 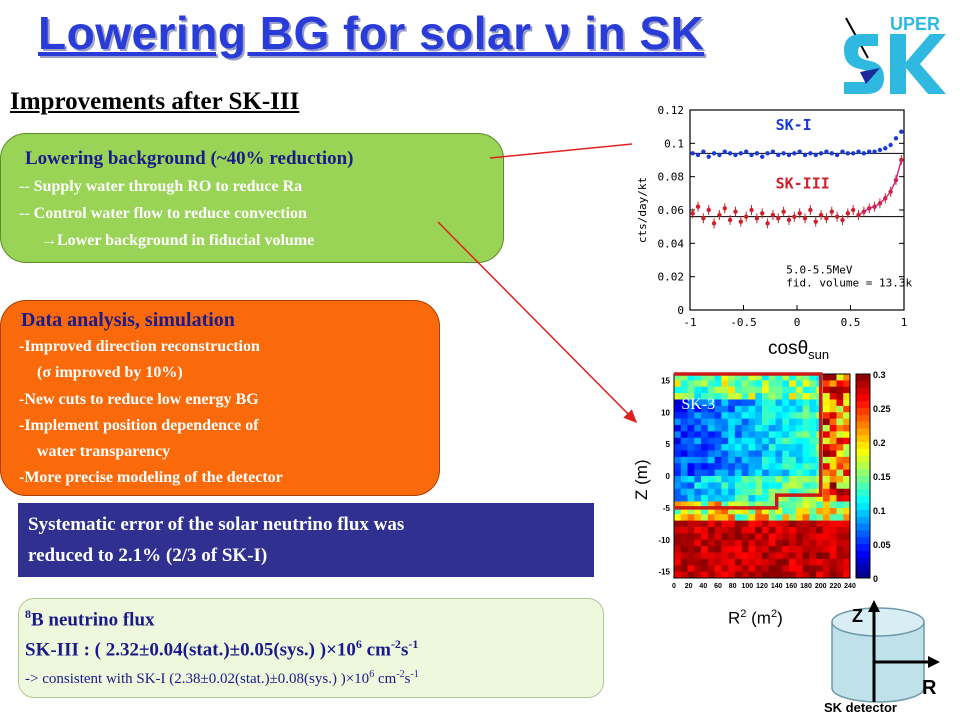 What do you see at coordinates (915, 24) in the screenshot?
I see `logo-text: UPER` at bounding box center [915, 24].